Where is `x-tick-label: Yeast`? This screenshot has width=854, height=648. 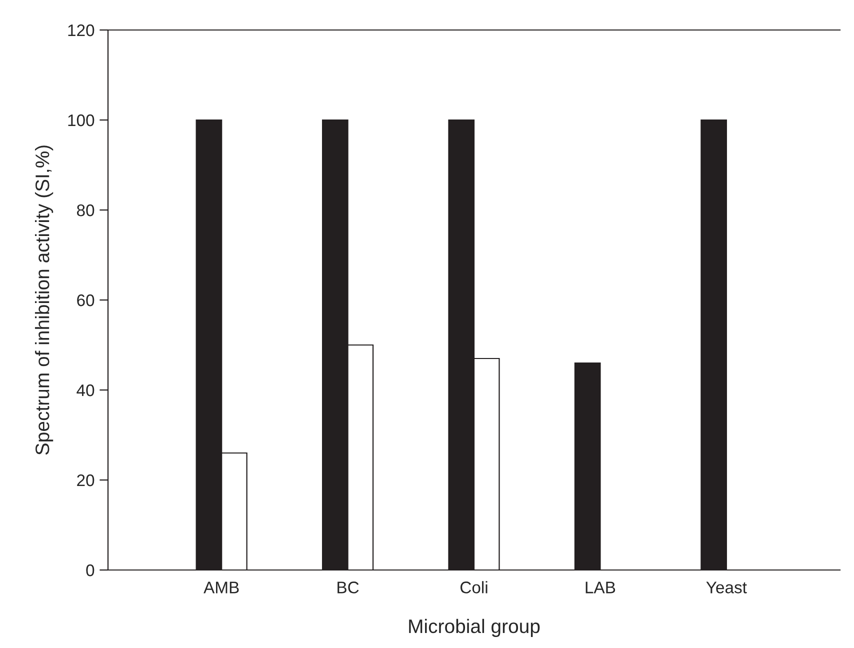 x-tick-label: Yeast is located at coordinates (726, 588).